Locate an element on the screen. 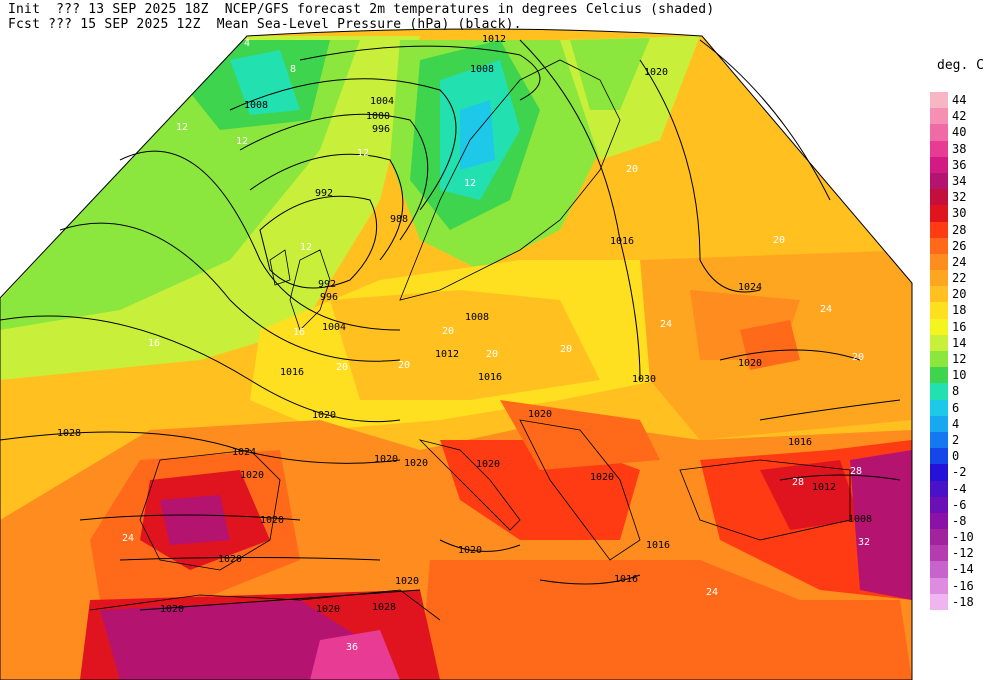 Image resolution: width=1000 pixels, height=680 pixels. legend-label: 0 is located at coordinates (956, 456).